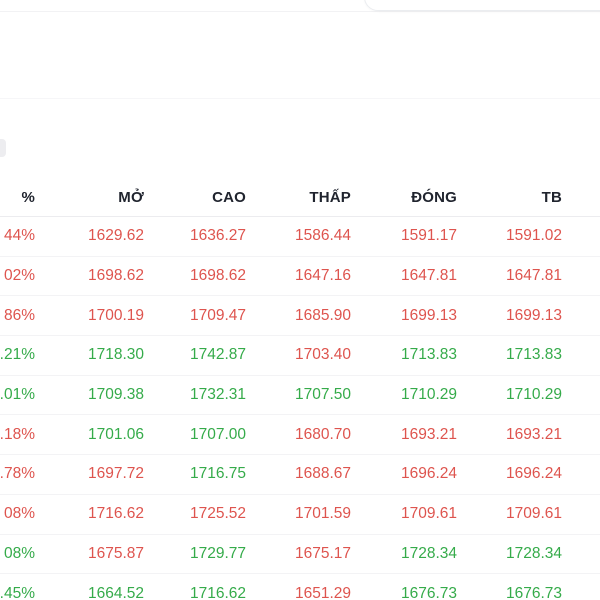  I want to click on cell-close: 1709.61, so click(404, 514).